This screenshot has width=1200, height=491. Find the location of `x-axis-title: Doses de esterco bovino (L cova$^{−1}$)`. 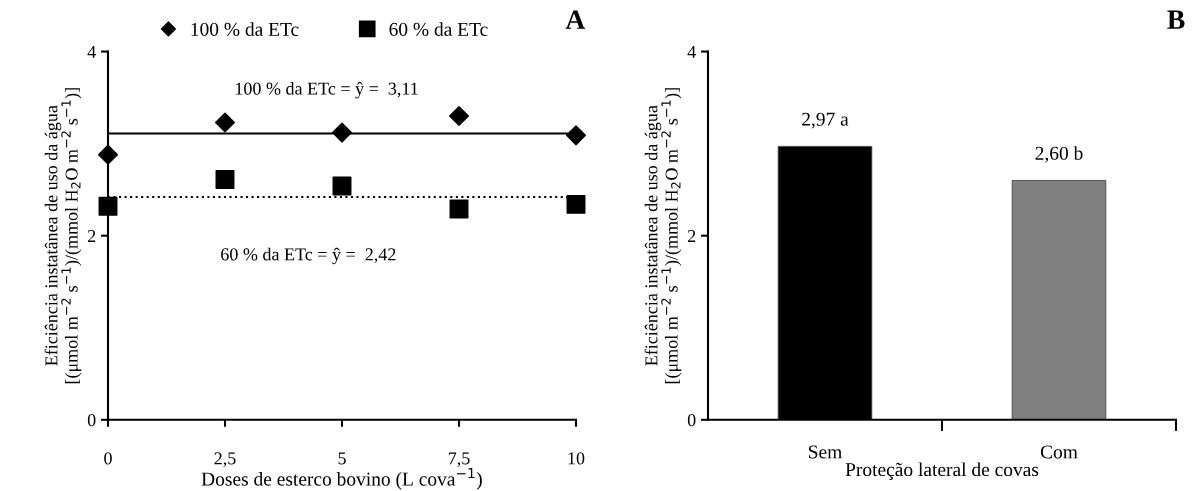

x-axis-title: Doses de esterco bovino (L cova$^{−1}$) is located at coordinates (341, 479).